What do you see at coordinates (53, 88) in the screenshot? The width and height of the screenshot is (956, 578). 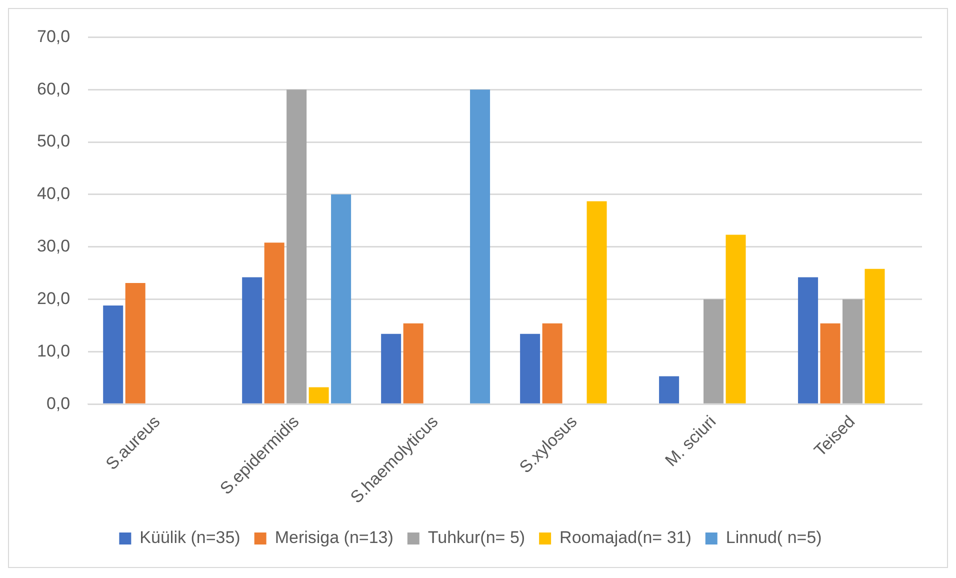 I see `y-tick-label: 60,0` at bounding box center [53, 88].